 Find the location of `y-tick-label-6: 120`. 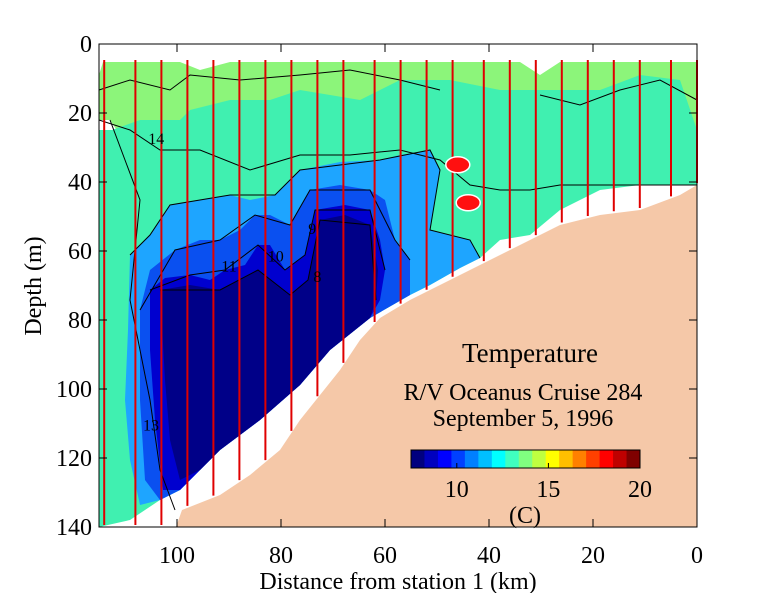

y-tick-label-6: 120 is located at coordinates (74, 459).